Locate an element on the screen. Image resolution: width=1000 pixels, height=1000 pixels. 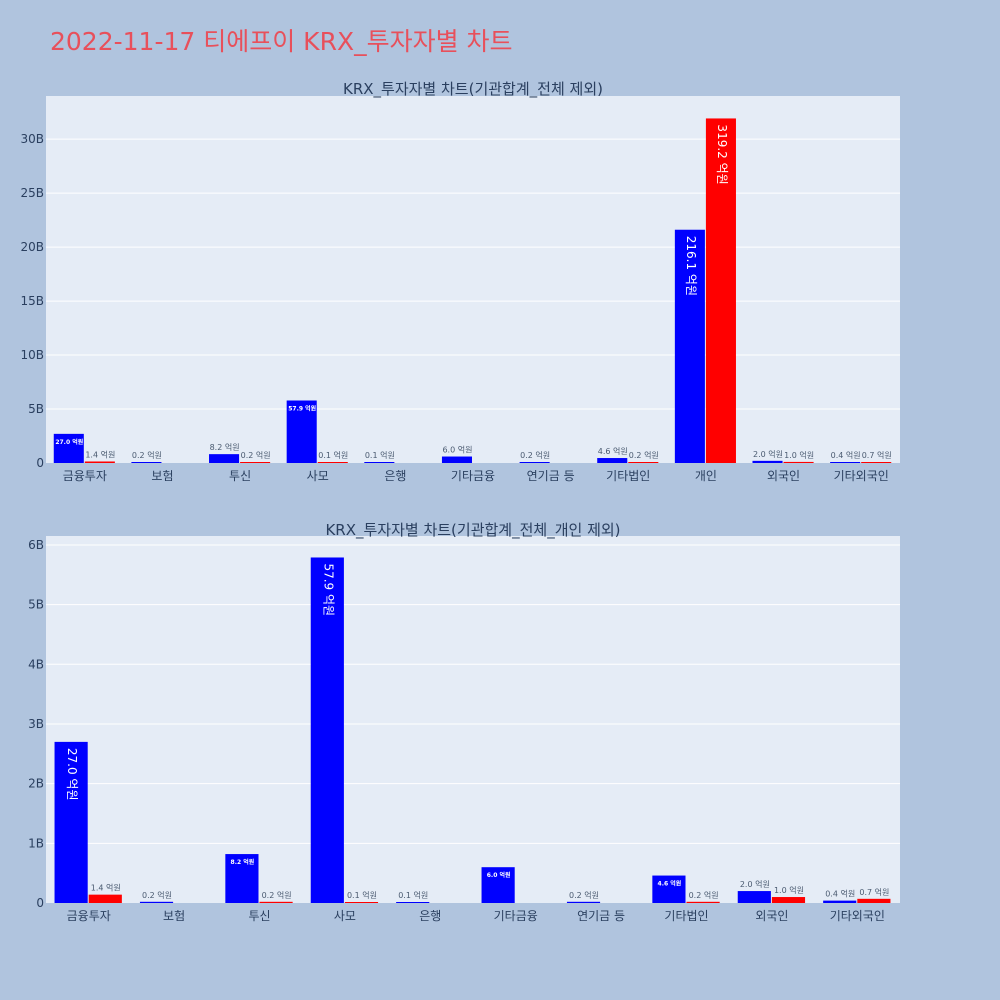
y-tick-label: 3B is located at coordinates (36, 724).